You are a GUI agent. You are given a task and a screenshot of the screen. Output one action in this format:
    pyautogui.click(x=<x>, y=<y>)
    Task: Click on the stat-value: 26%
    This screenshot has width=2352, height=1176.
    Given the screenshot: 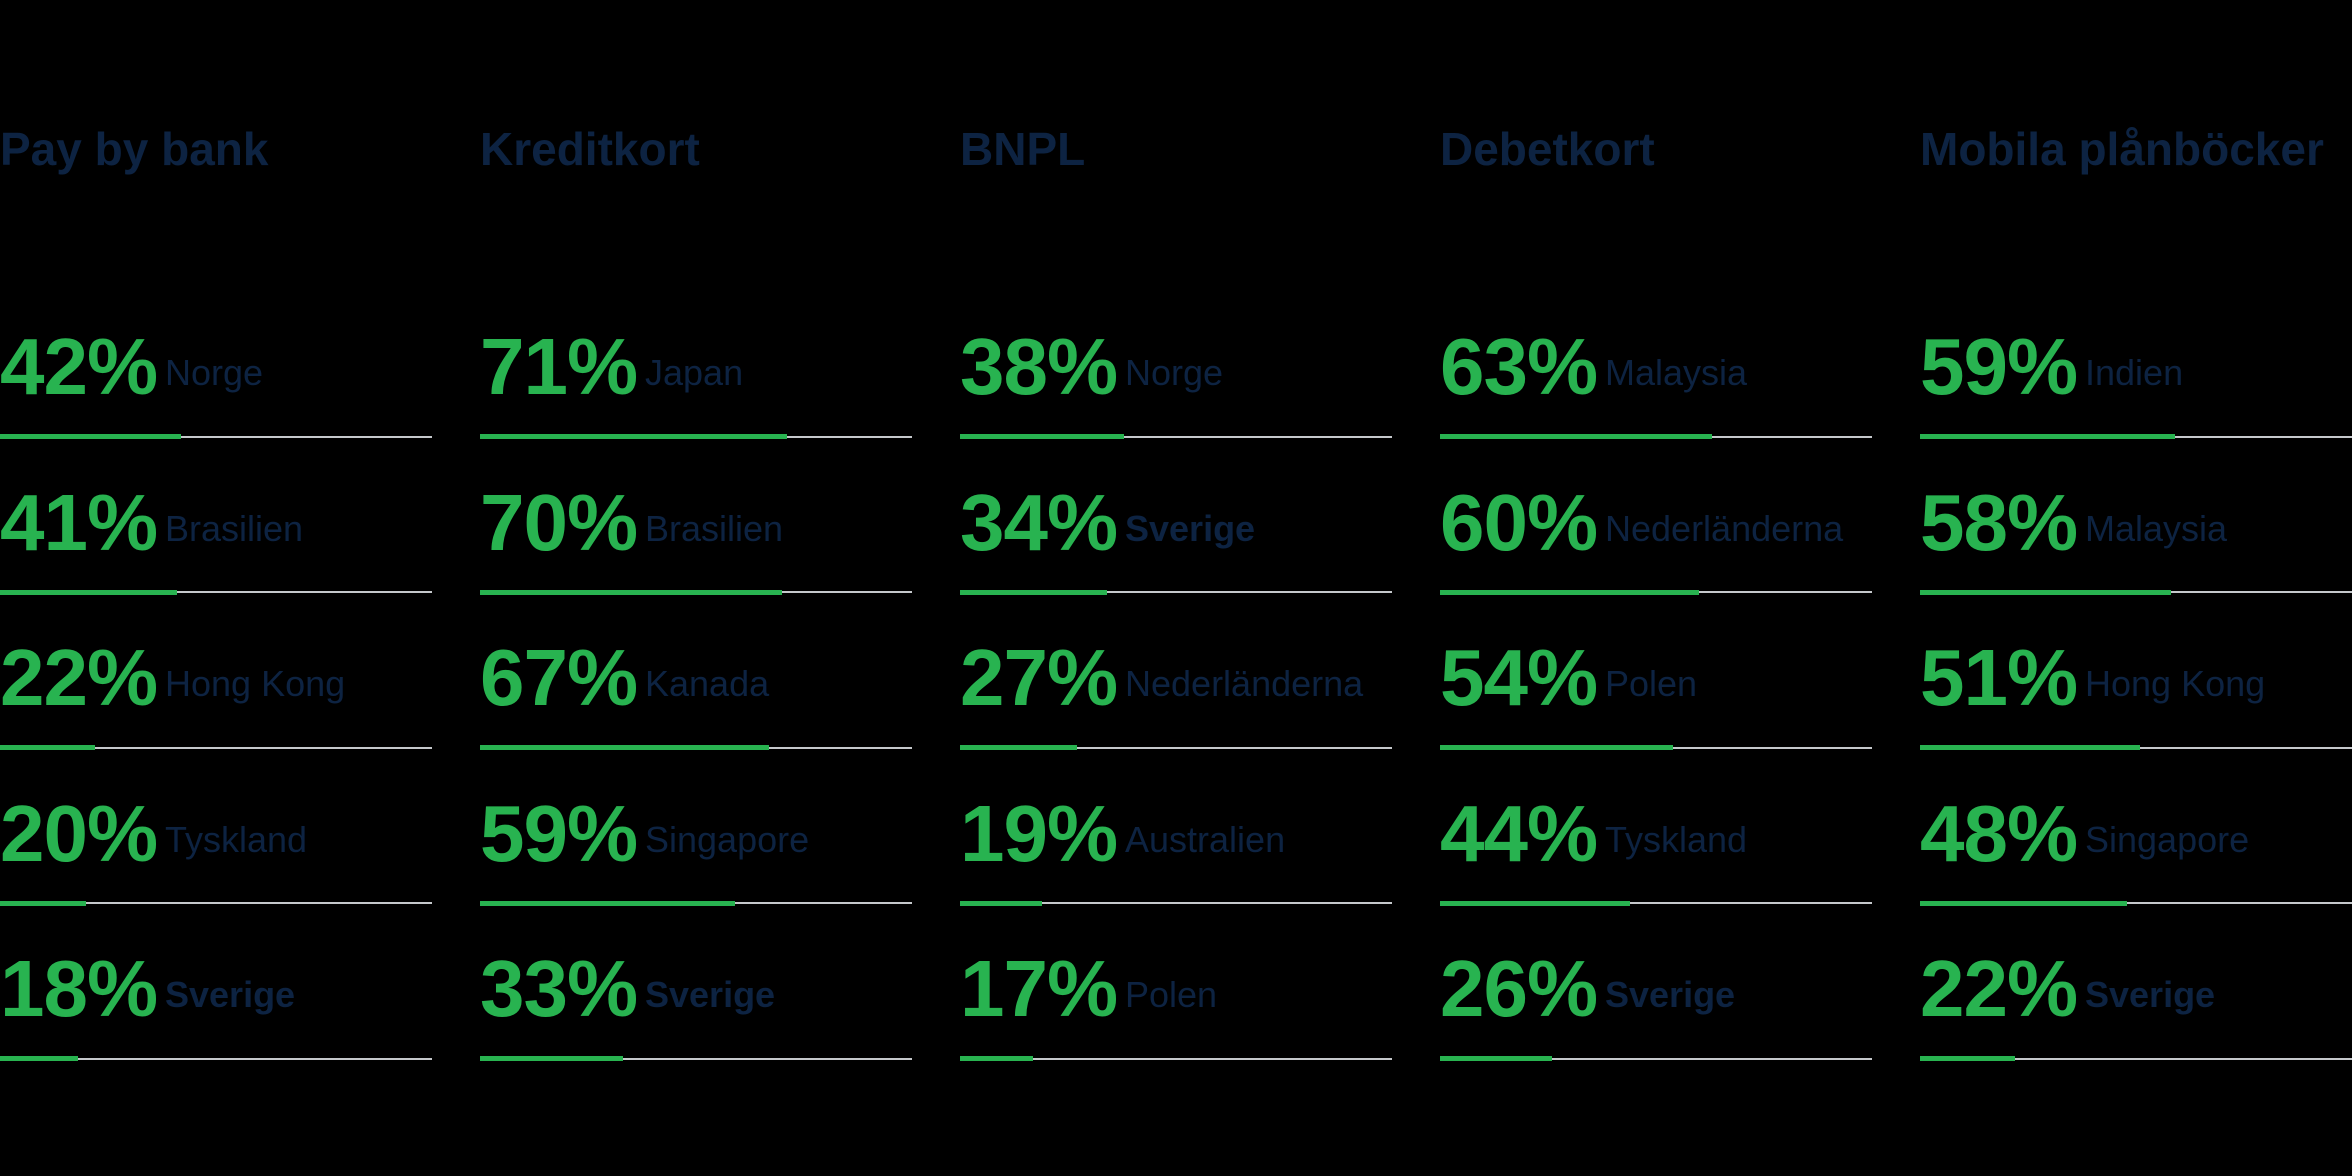 What is the action you would take?
    pyautogui.click(x=1519, y=988)
    